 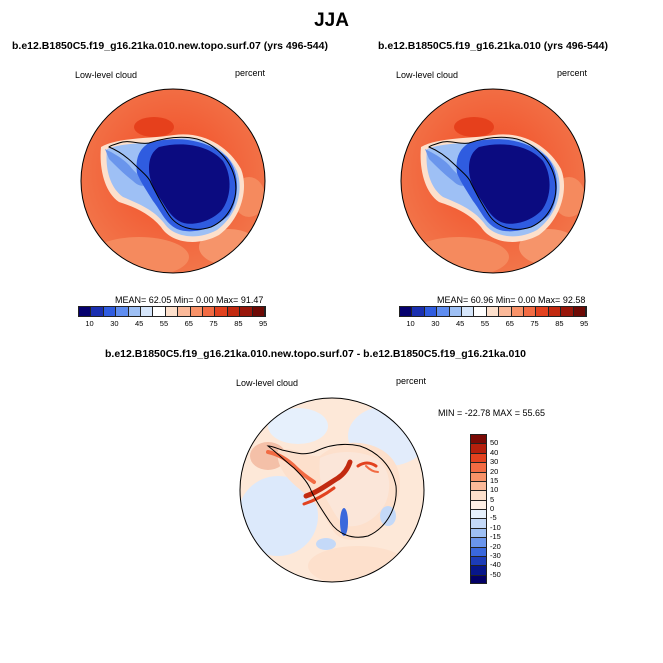 I want to click on left-colorbar-tick-label: 45, so click(x=139, y=323).